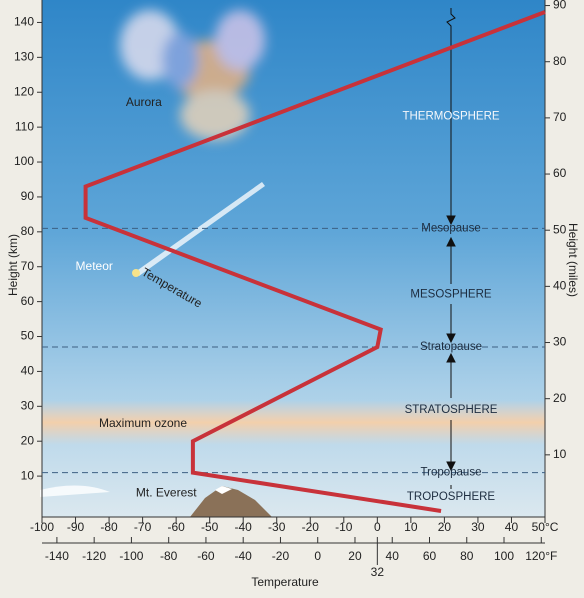 This screenshot has height=598, width=584. What do you see at coordinates (28, 371) in the screenshot?
I see `y-tick-label: 40` at bounding box center [28, 371].